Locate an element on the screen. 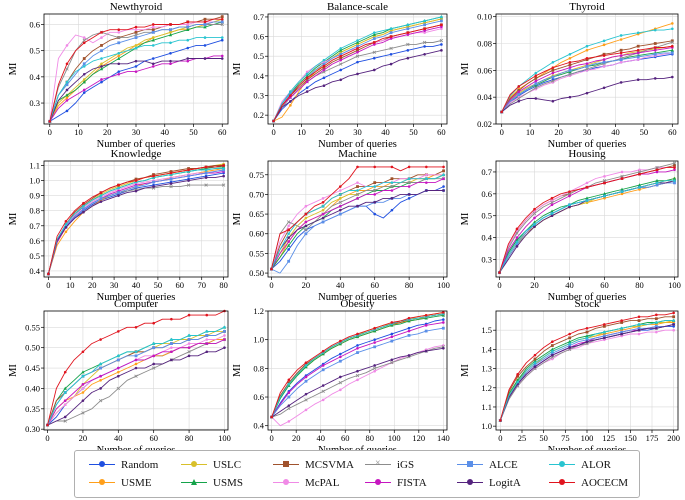  plot-frame is located at coordinates (357, 219).